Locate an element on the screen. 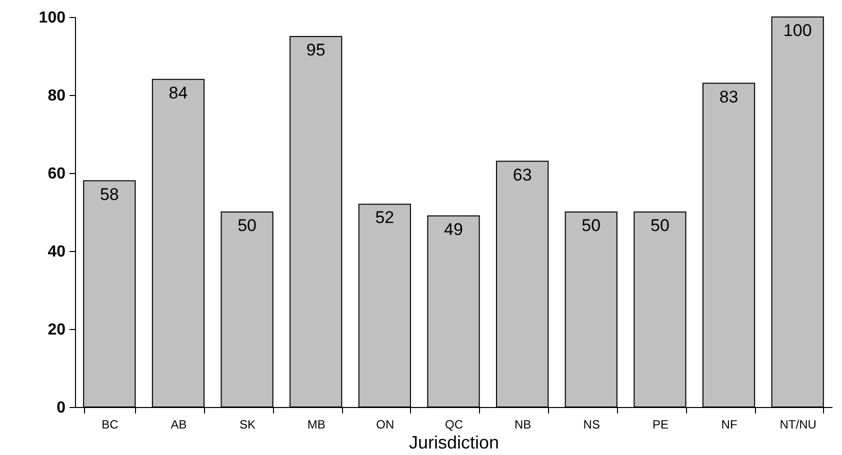  x-tick-label: AB is located at coordinates (178, 425).